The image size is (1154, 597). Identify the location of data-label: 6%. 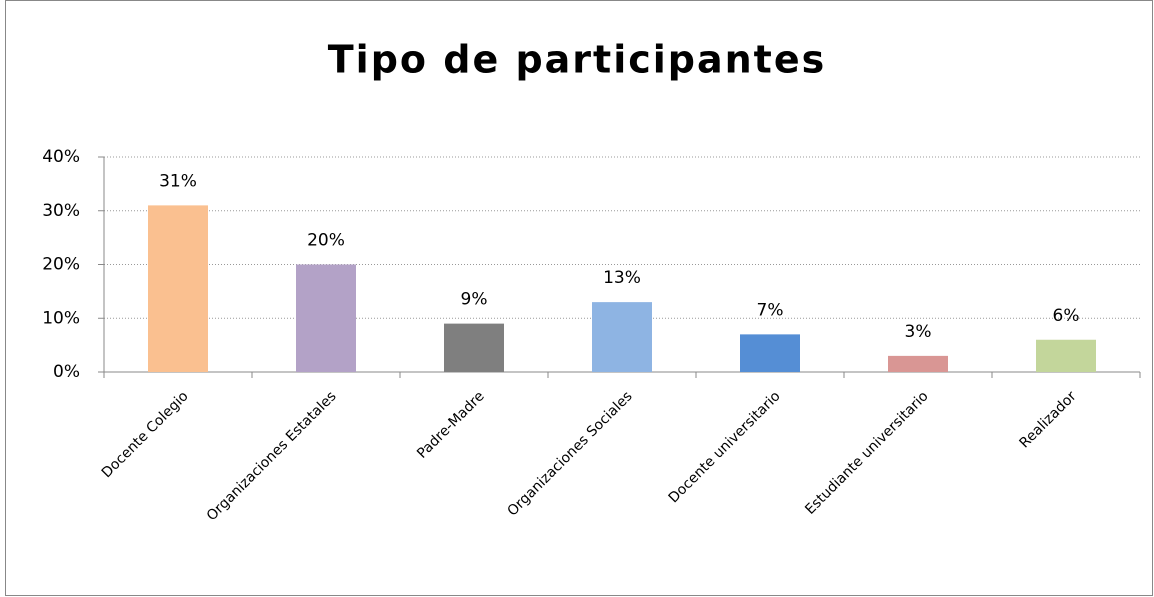
(1066, 316).